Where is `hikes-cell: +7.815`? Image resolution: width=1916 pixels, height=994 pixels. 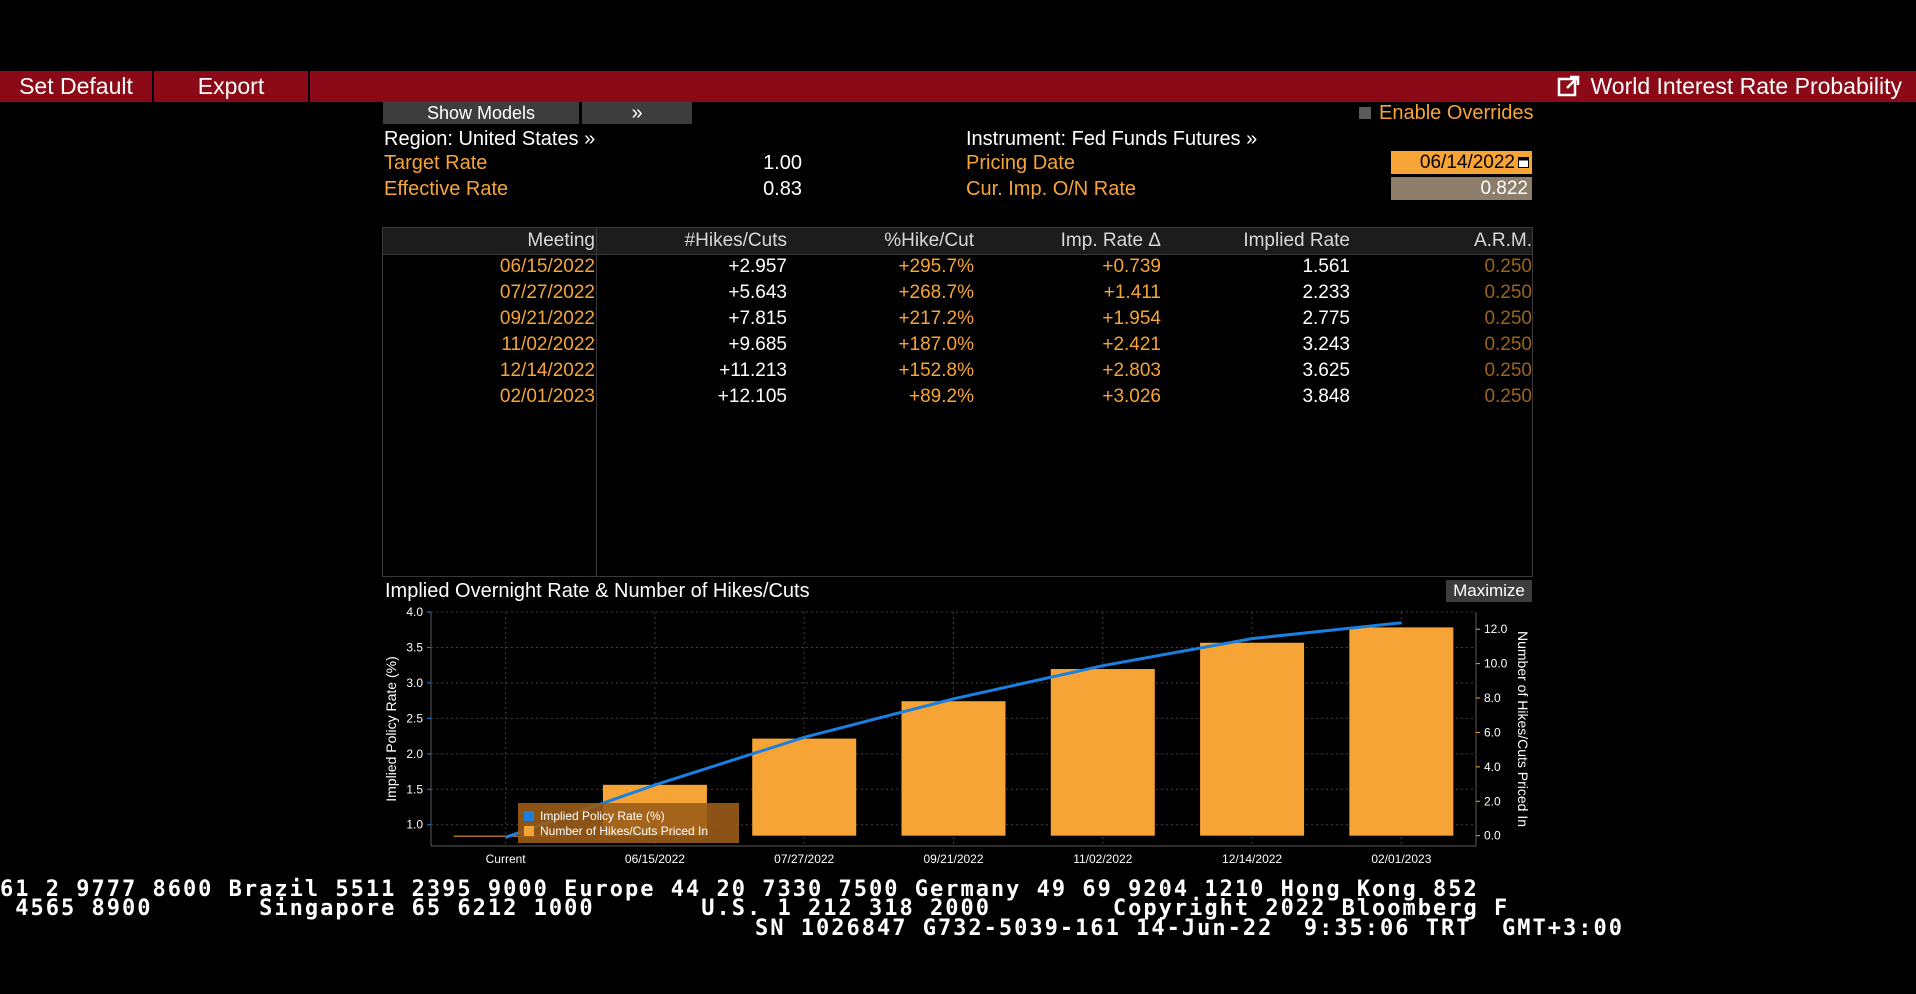 hikes-cell: +7.815 is located at coordinates (757, 318).